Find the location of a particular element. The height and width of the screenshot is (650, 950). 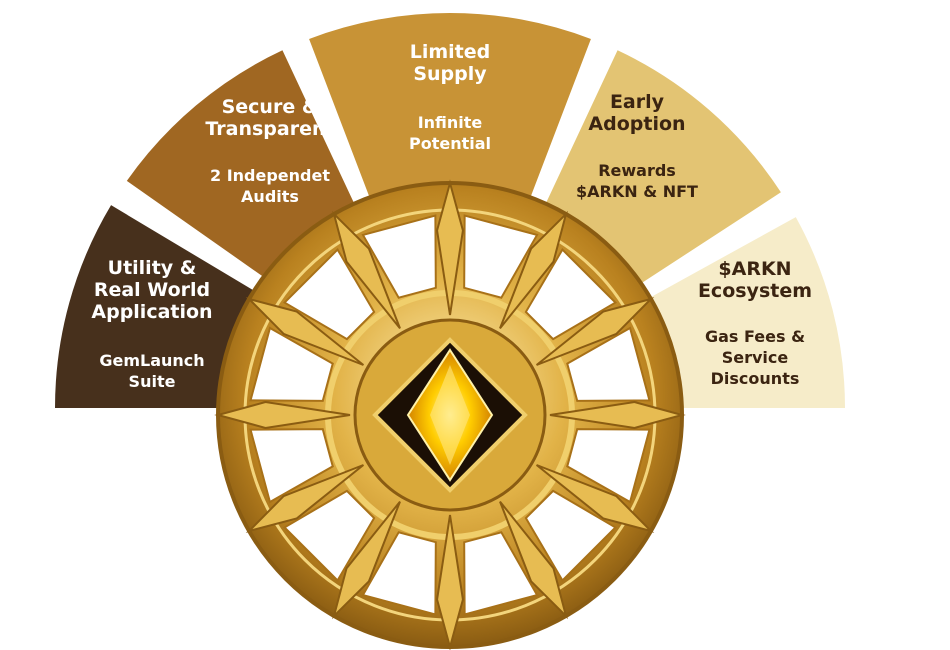

segment-secure-subtitle: 2 Independet Audits is located at coordinates (270, 186).